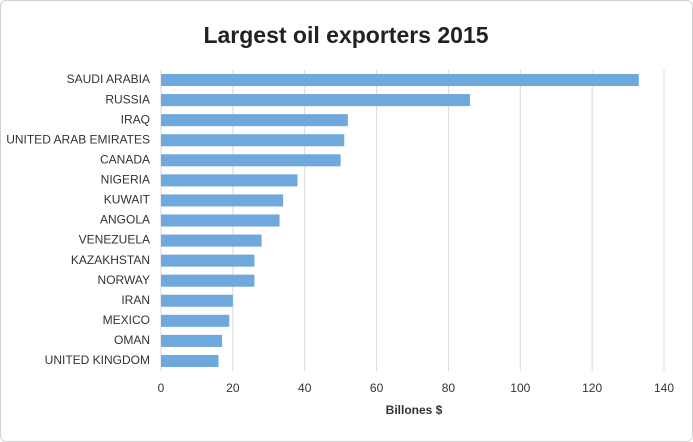 This screenshot has width=693, height=442. I want to click on y-tick-label: IRAQ, so click(135, 119).